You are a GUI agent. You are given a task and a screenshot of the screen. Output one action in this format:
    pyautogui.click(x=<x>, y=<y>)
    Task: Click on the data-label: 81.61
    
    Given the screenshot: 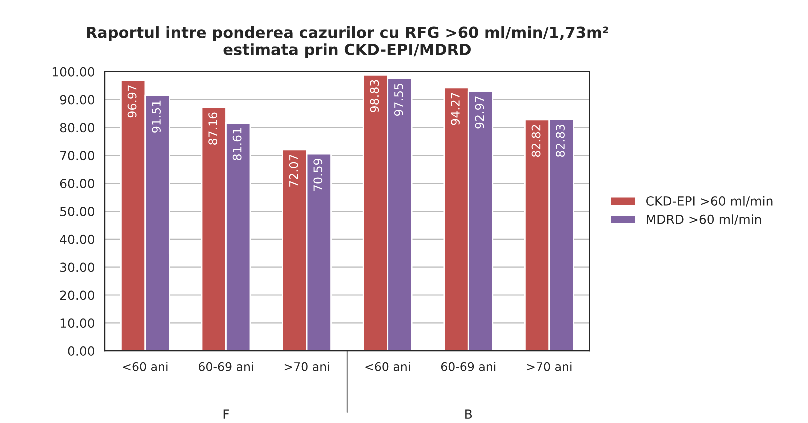 What is the action you would take?
    pyautogui.click(x=237, y=144)
    